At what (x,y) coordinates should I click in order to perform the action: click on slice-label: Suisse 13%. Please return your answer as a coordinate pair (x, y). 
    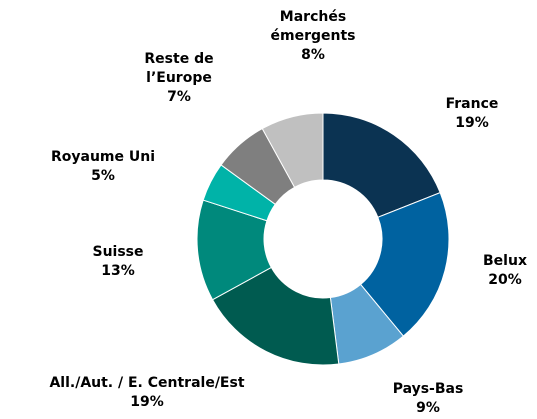
    Looking at the image, I should click on (118, 262).